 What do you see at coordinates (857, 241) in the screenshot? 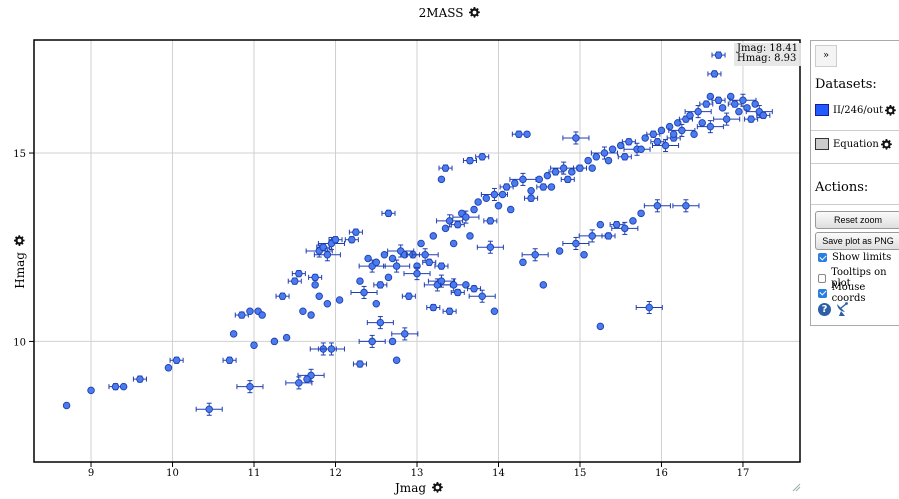
I see `save-png-button: Save plot as PNG` at bounding box center [857, 241].